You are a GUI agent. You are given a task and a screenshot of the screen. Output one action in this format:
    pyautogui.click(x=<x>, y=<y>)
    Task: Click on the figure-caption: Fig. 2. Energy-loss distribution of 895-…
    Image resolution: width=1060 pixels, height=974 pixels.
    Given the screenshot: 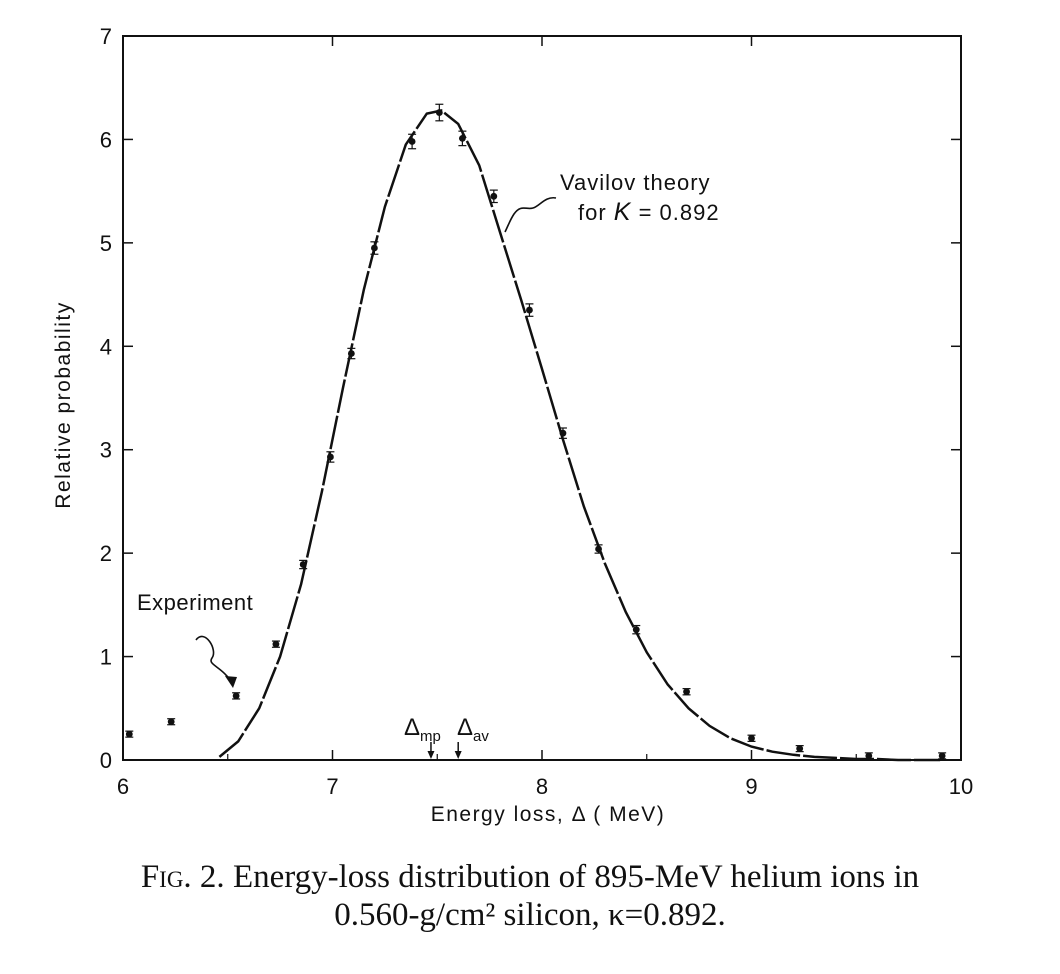 What is the action you would take?
    pyautogui.click(x=530, y=896)
    